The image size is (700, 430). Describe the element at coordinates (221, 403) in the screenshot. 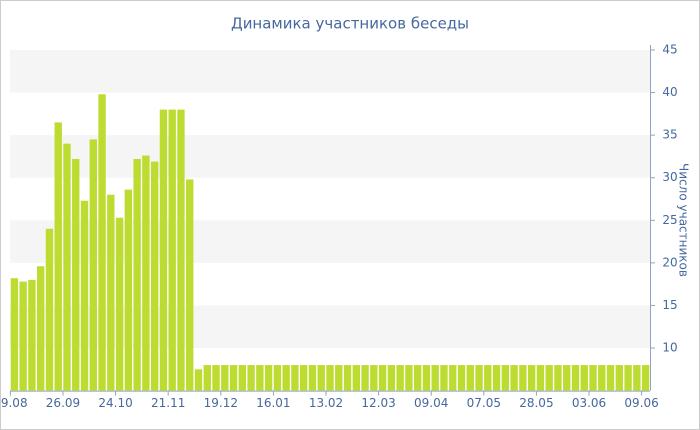

I see `x-tick-label: 19.12` at that location.